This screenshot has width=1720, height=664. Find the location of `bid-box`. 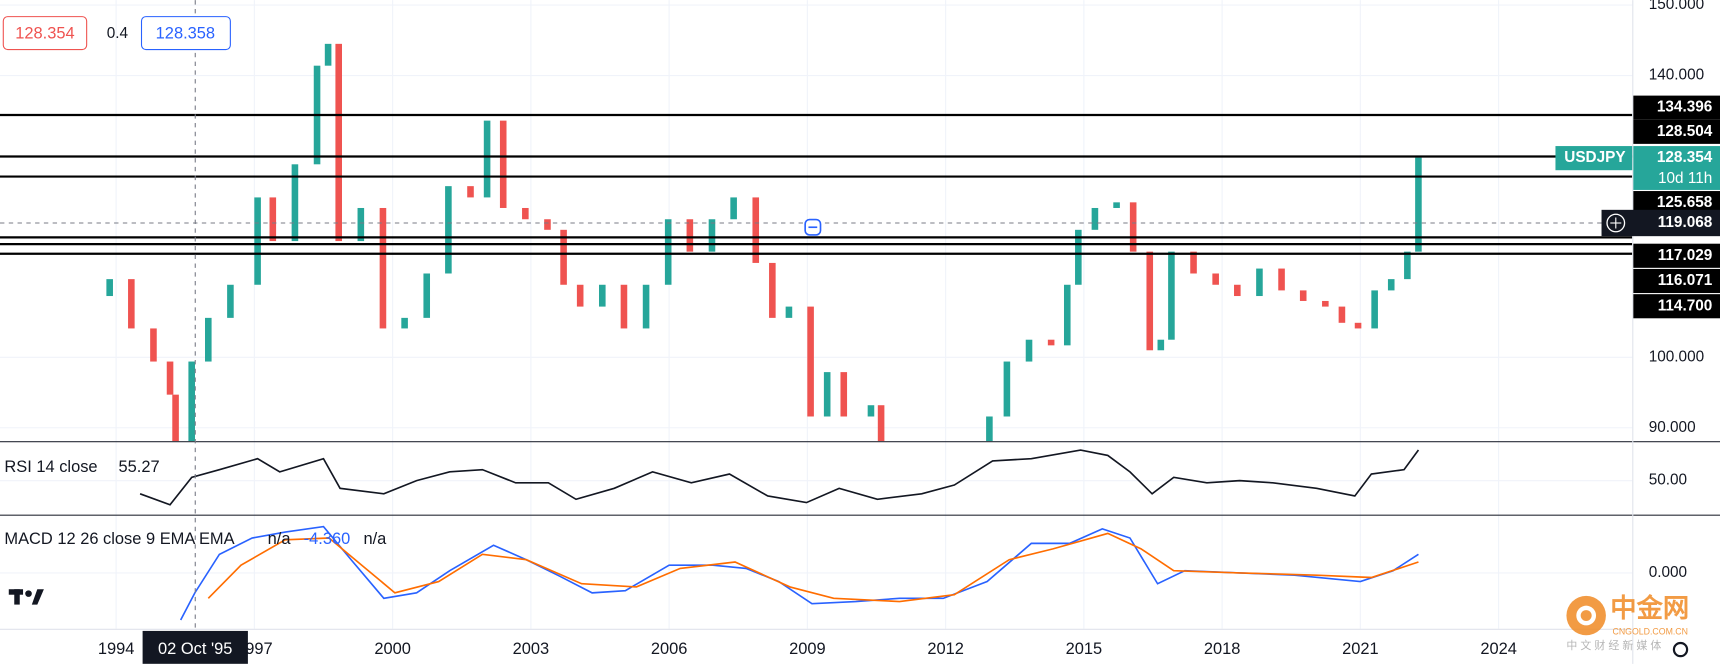

bid-box is located at coordinates (45, 33).